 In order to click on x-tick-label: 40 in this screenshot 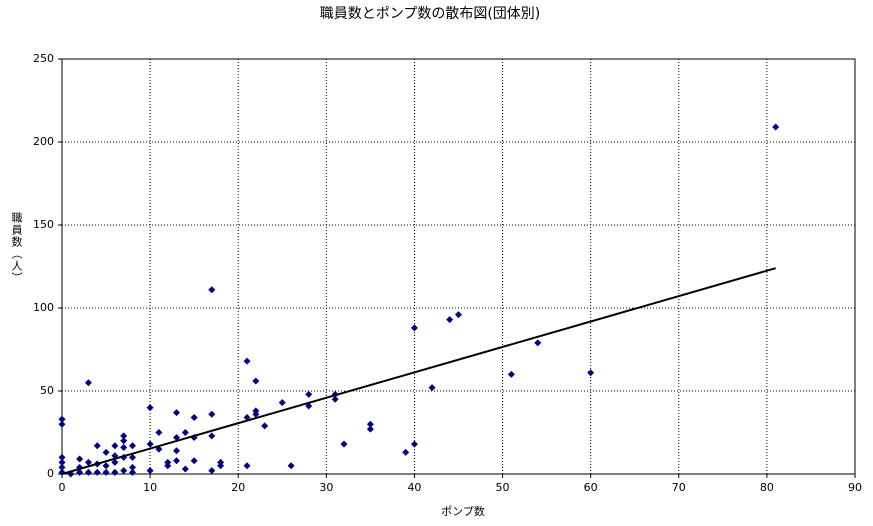, I will do `click(414, 487)`.